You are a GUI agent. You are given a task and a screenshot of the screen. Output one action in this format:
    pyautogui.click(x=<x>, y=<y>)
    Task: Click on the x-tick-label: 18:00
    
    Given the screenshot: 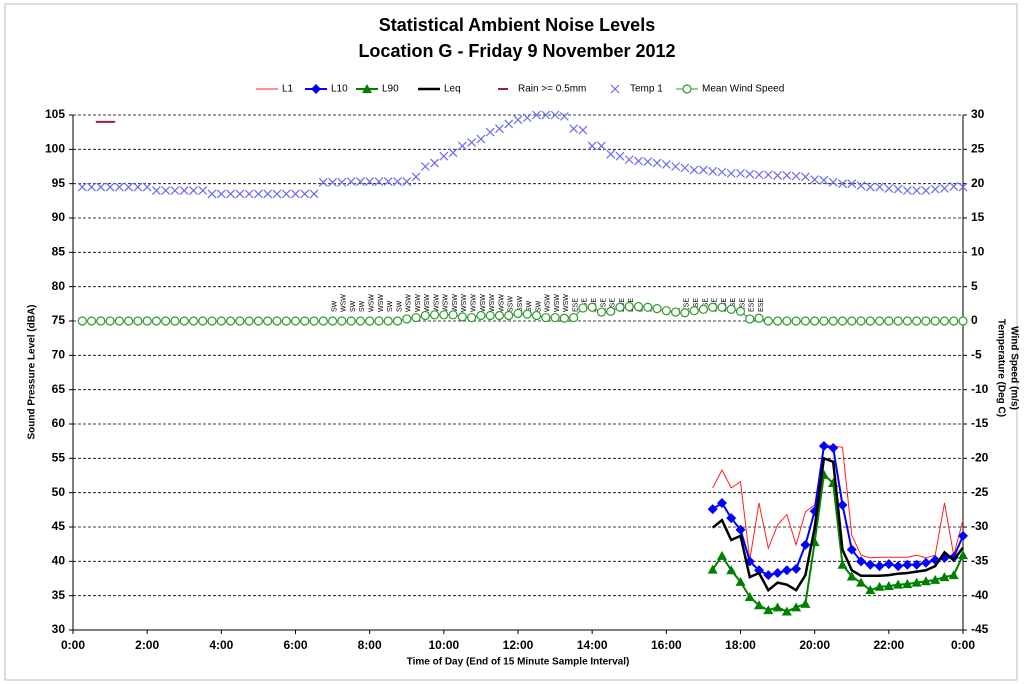 What is the action you would take?
    pyautogui.click(x=740, y=645)
    